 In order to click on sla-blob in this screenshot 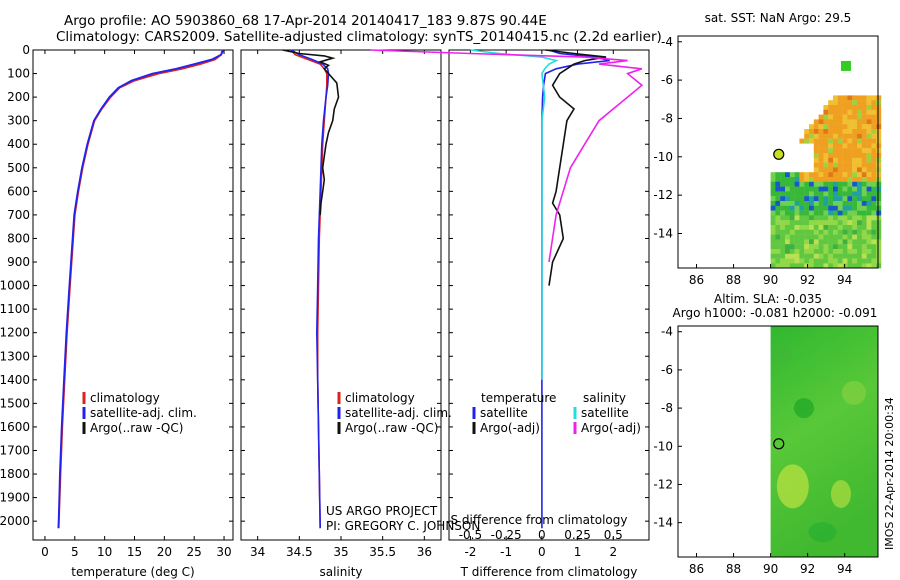, I will do `click(803, 408)`.